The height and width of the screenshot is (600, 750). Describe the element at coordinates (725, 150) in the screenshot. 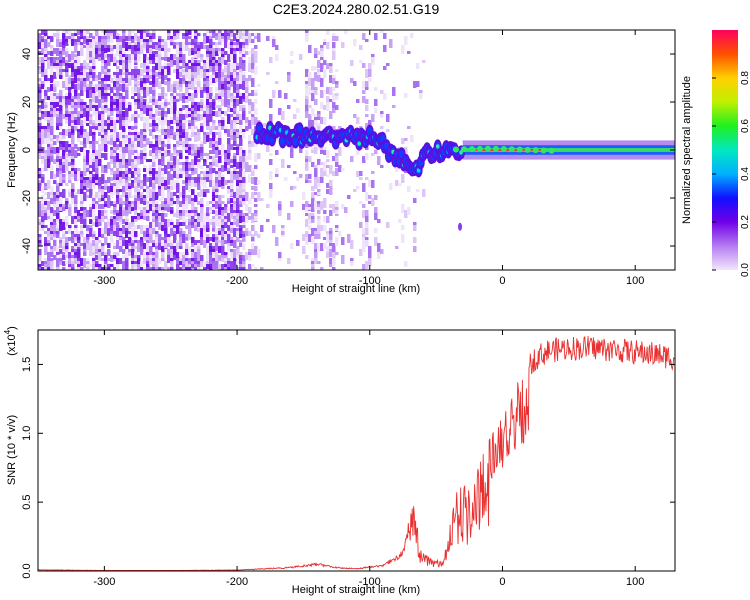

I see `colorbar-gradient` at that location.